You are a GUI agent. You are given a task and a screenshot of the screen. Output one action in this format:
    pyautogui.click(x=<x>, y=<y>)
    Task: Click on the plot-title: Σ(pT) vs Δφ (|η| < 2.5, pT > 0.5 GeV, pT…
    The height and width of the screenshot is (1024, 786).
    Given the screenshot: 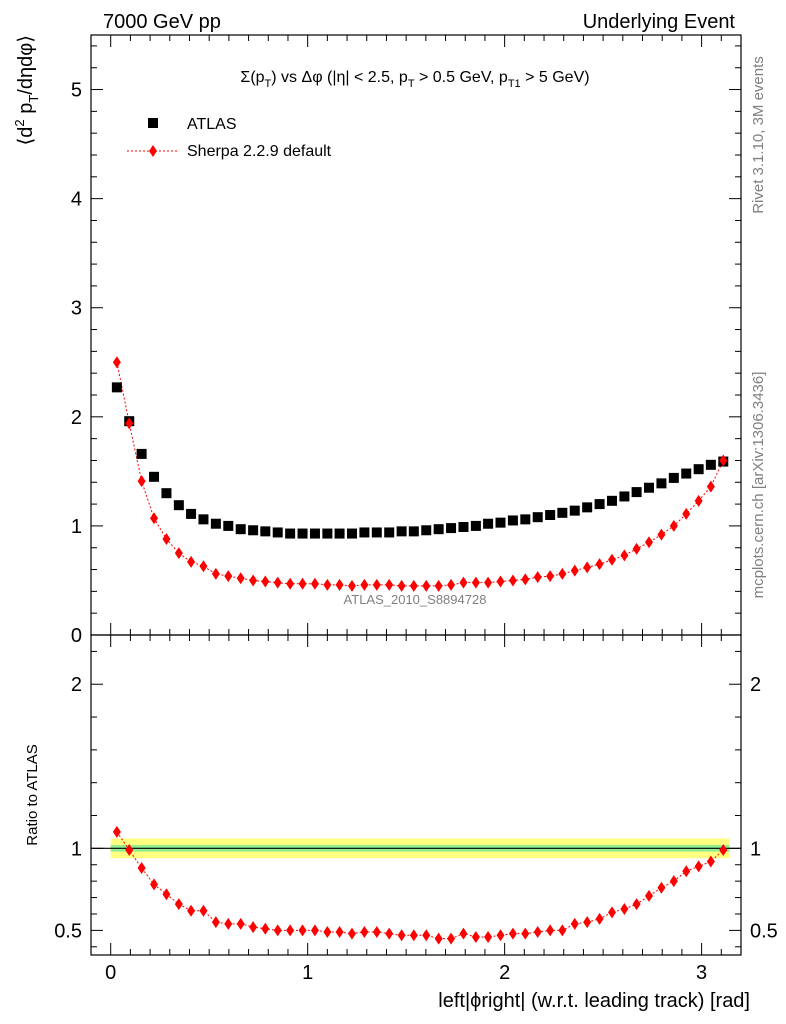 What is the action you would take?
    pyautogui.click(x=414, y=79)
    